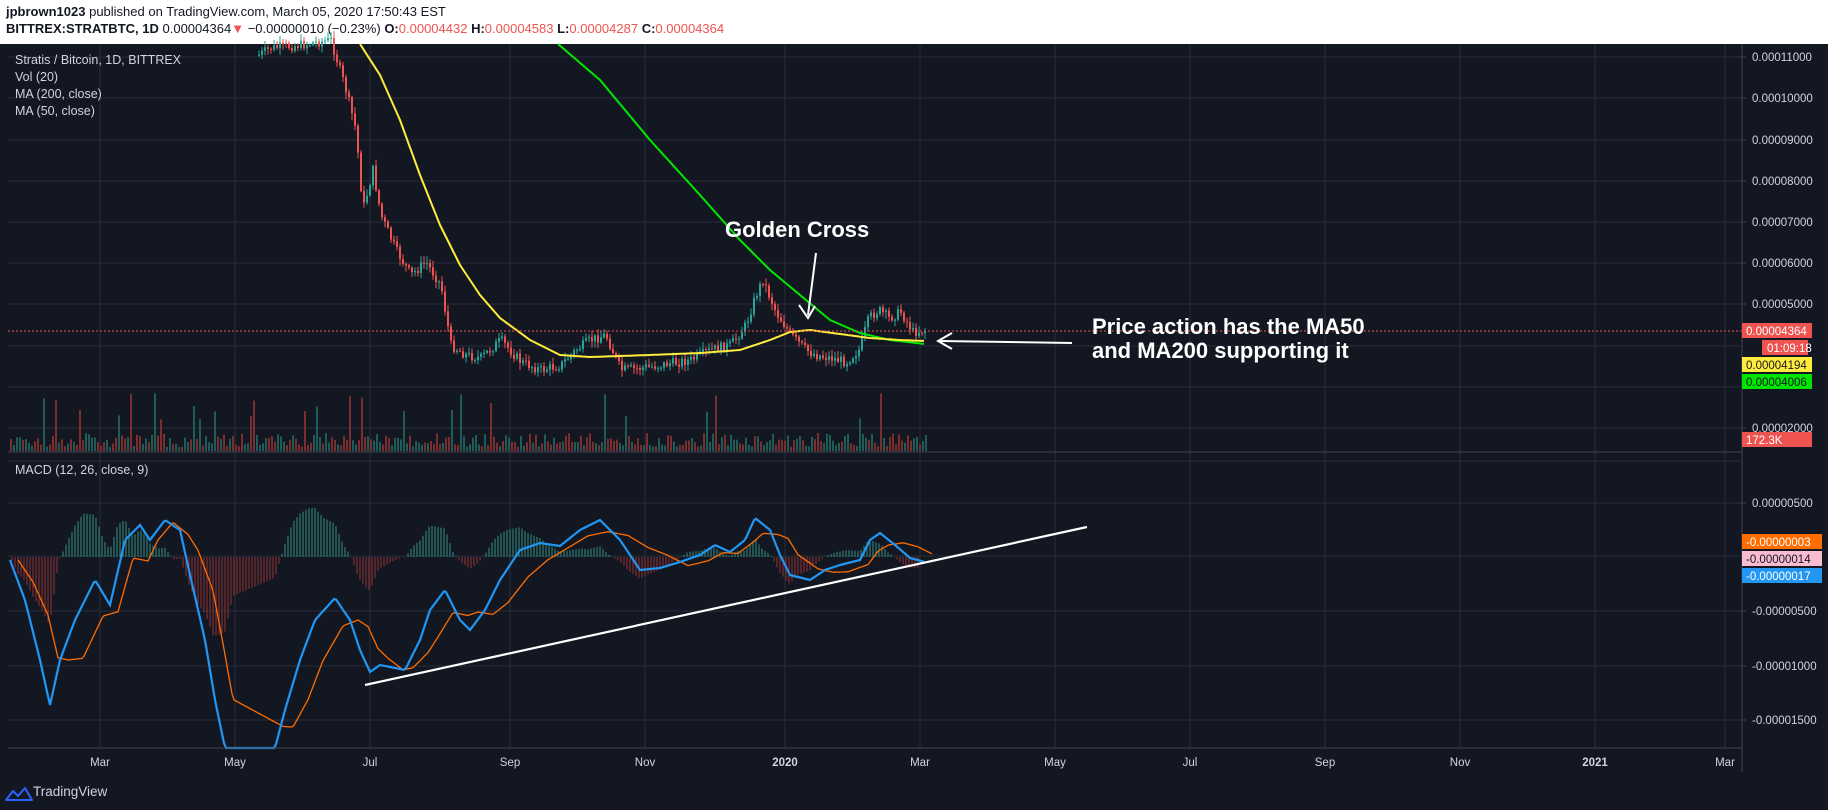  I want to click on ma200-line, so click(741, 194).